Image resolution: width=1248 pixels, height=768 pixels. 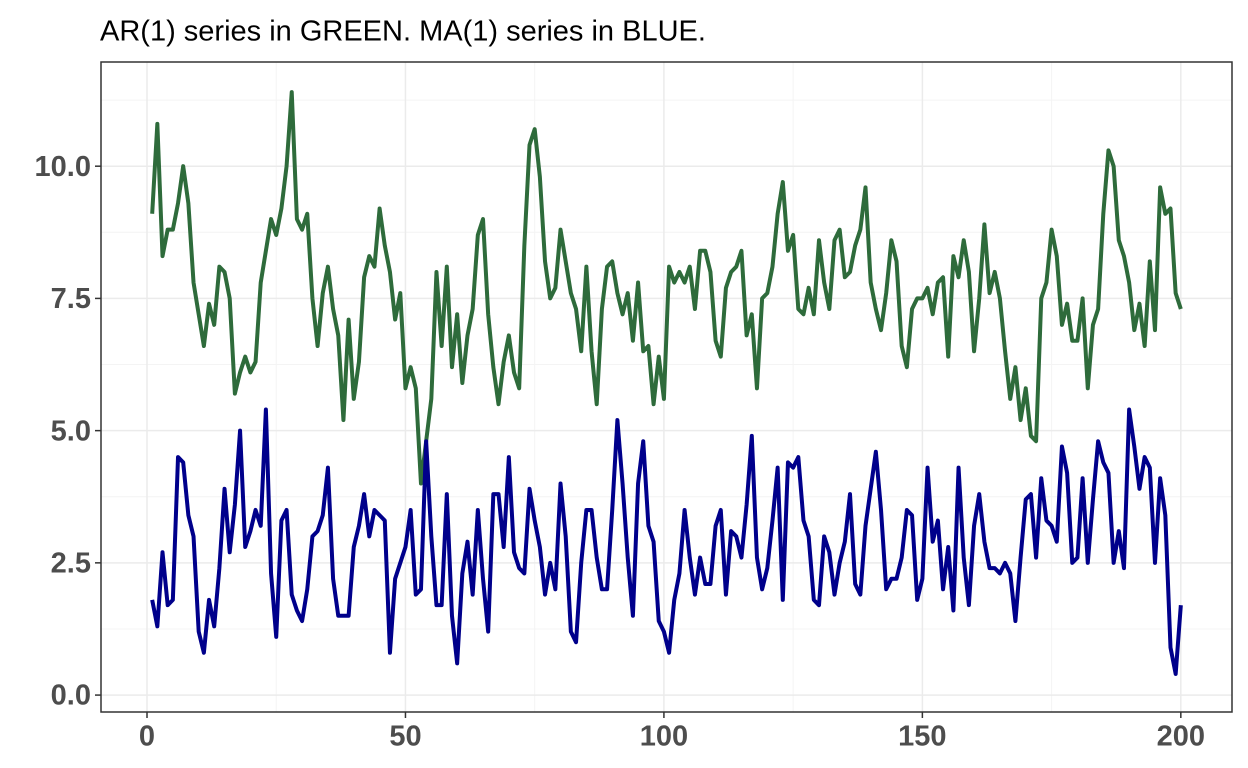 I want to click on x-tick-label: 100, so click(x=664, y=737).